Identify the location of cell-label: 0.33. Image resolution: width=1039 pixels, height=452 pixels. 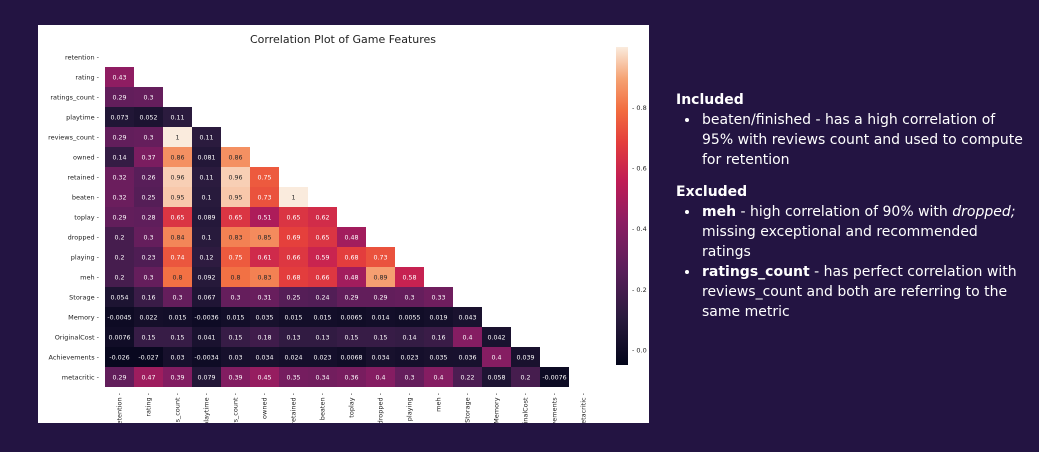
(438, 298).